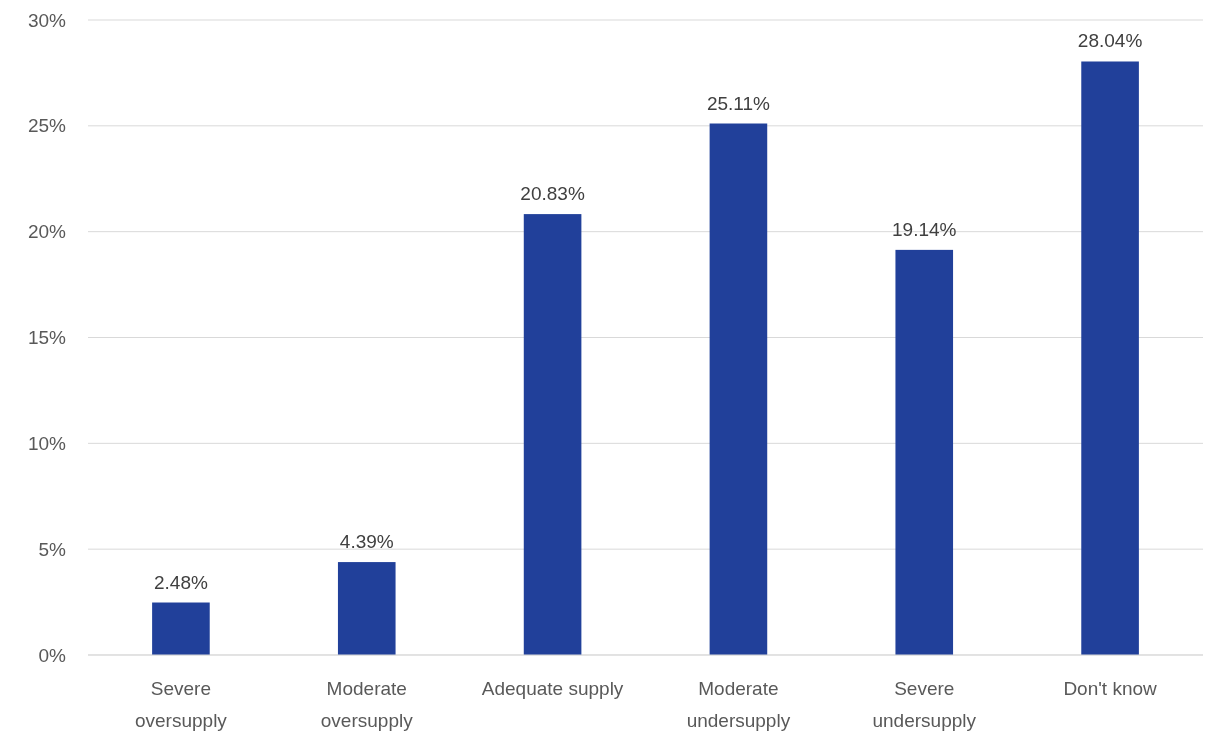 This screenshot has height=735, width=1207. Describe the element at coordinates (738, 704) in the screenshot. I see `x-tick-label: Moderate undersupply` at that location.